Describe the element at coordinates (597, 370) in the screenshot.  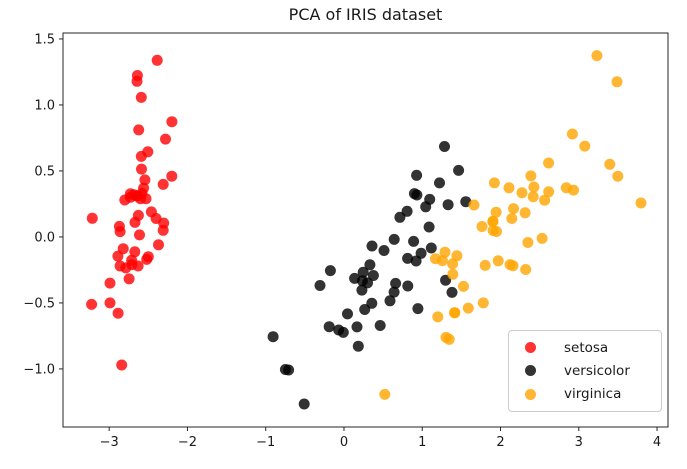
I see `legend-label-versicolor: versicolor` at that location.